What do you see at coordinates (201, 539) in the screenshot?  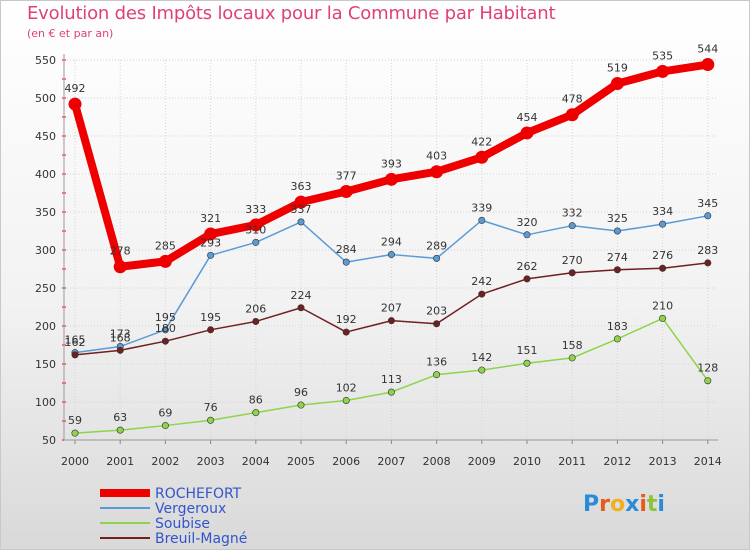 I see `legend-label: Breuil-Magné` at bounding box center [201, 539].